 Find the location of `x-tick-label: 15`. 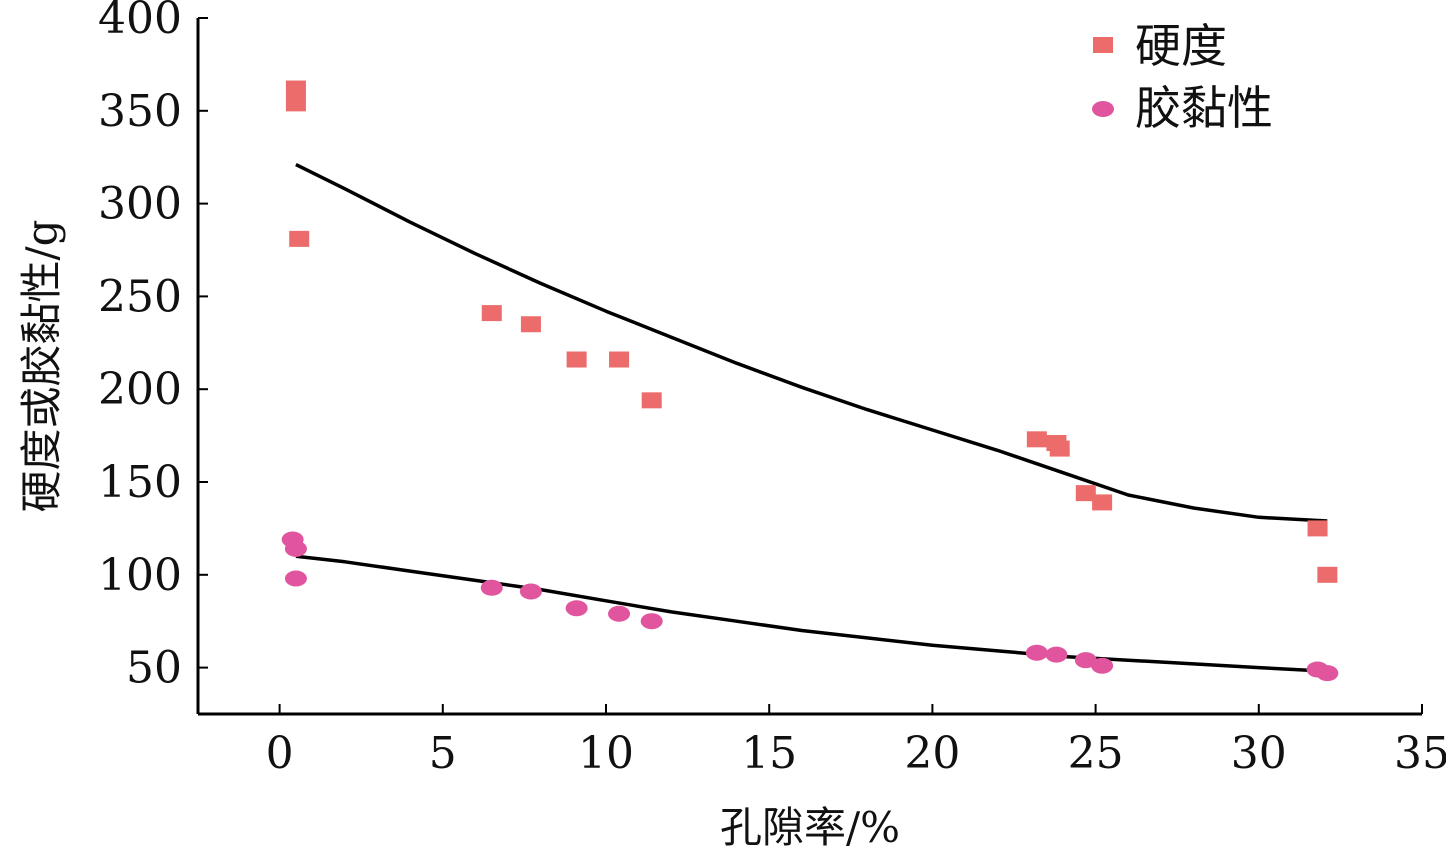

x-tick-label: 15 is located at coordinates (769, 753).